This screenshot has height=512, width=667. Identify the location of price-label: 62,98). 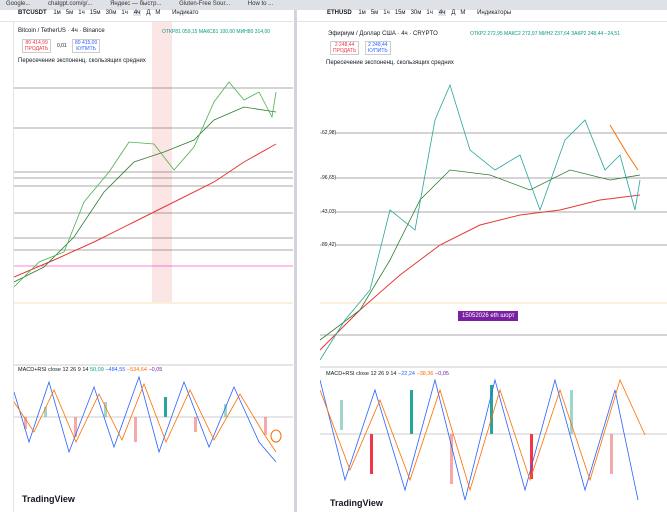
(329, 133).